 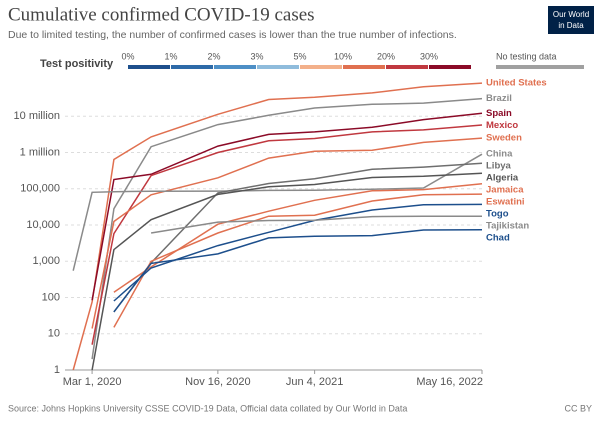 What do you see at coordinates (526, 56) in the screenshot?
I see `legend-label: No testing data` at bounding box center [526, 56].